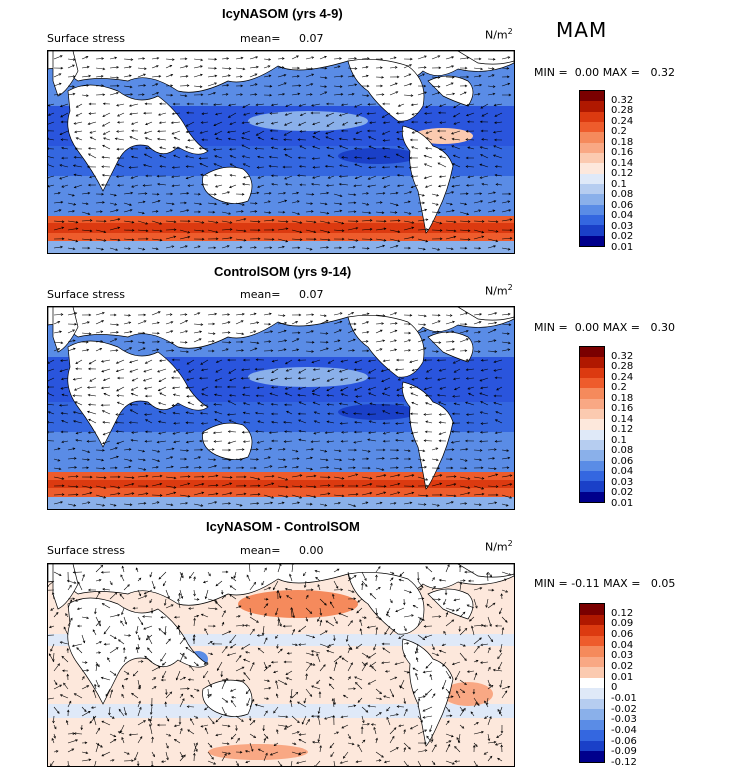 This screenshot has height=777, width=733. I want to click on colorbar-label: 0, so click(614, 687).